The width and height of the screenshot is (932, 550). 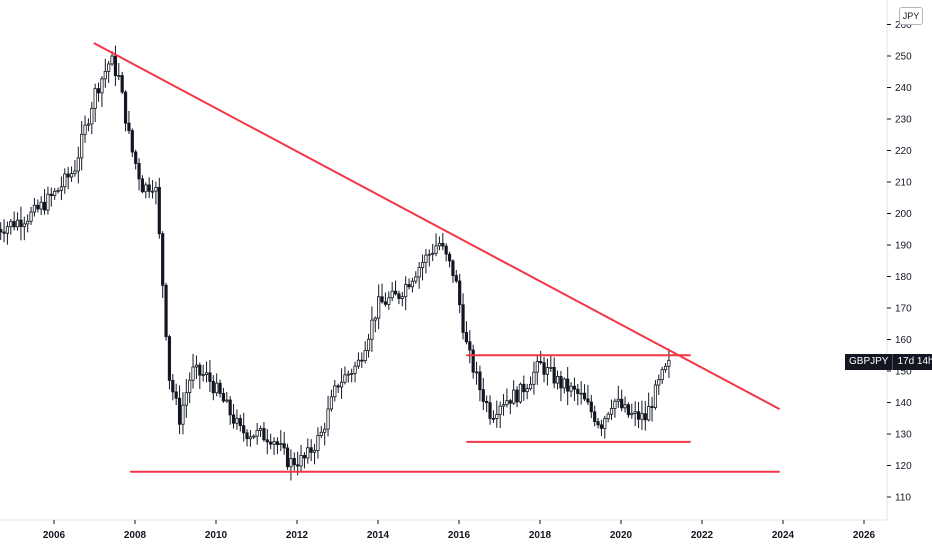 What do you see at coordinates (702, 535) in the screenshot?
I see `time-tick-label: 2022` at bounding box center [702, 535].